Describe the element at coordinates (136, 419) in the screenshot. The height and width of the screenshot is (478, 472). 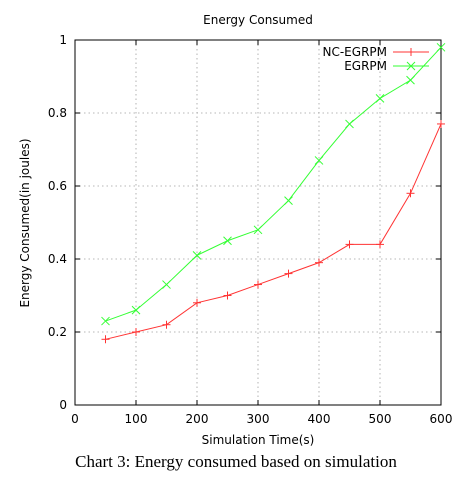
I see `x-tick-label: 100` at that location.